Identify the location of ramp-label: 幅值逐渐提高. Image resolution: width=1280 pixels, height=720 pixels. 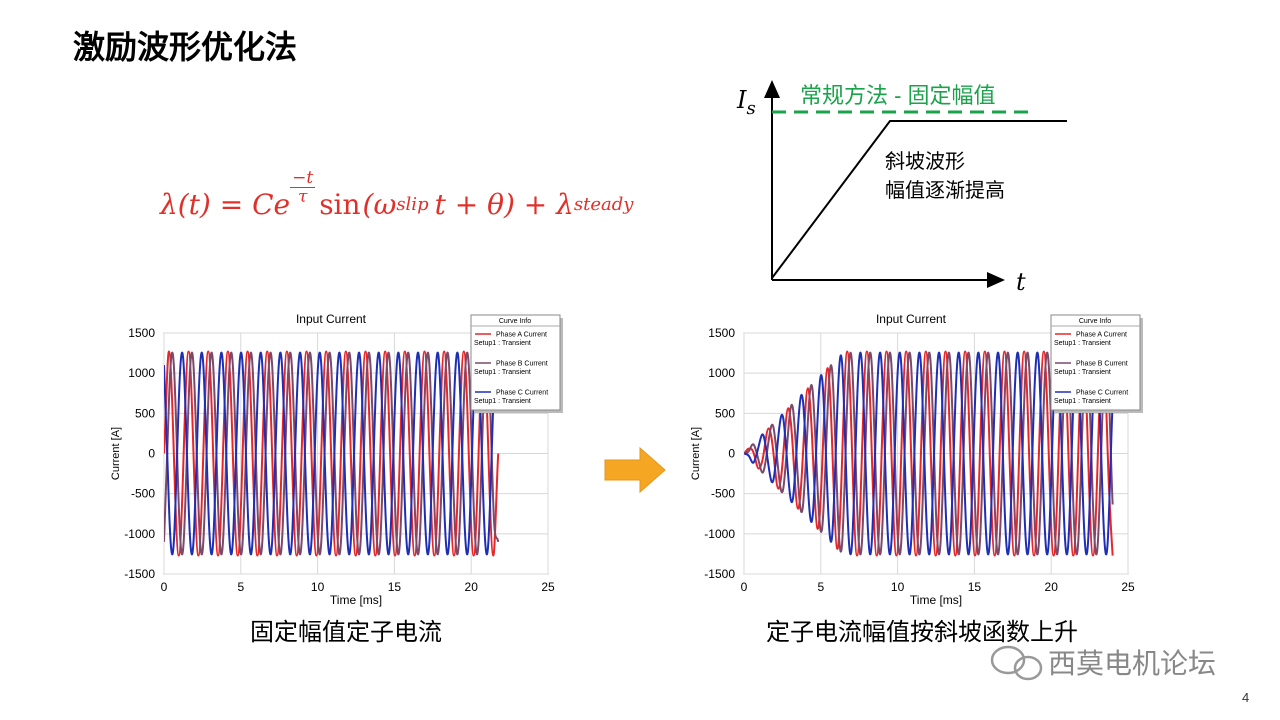
(945, 190).